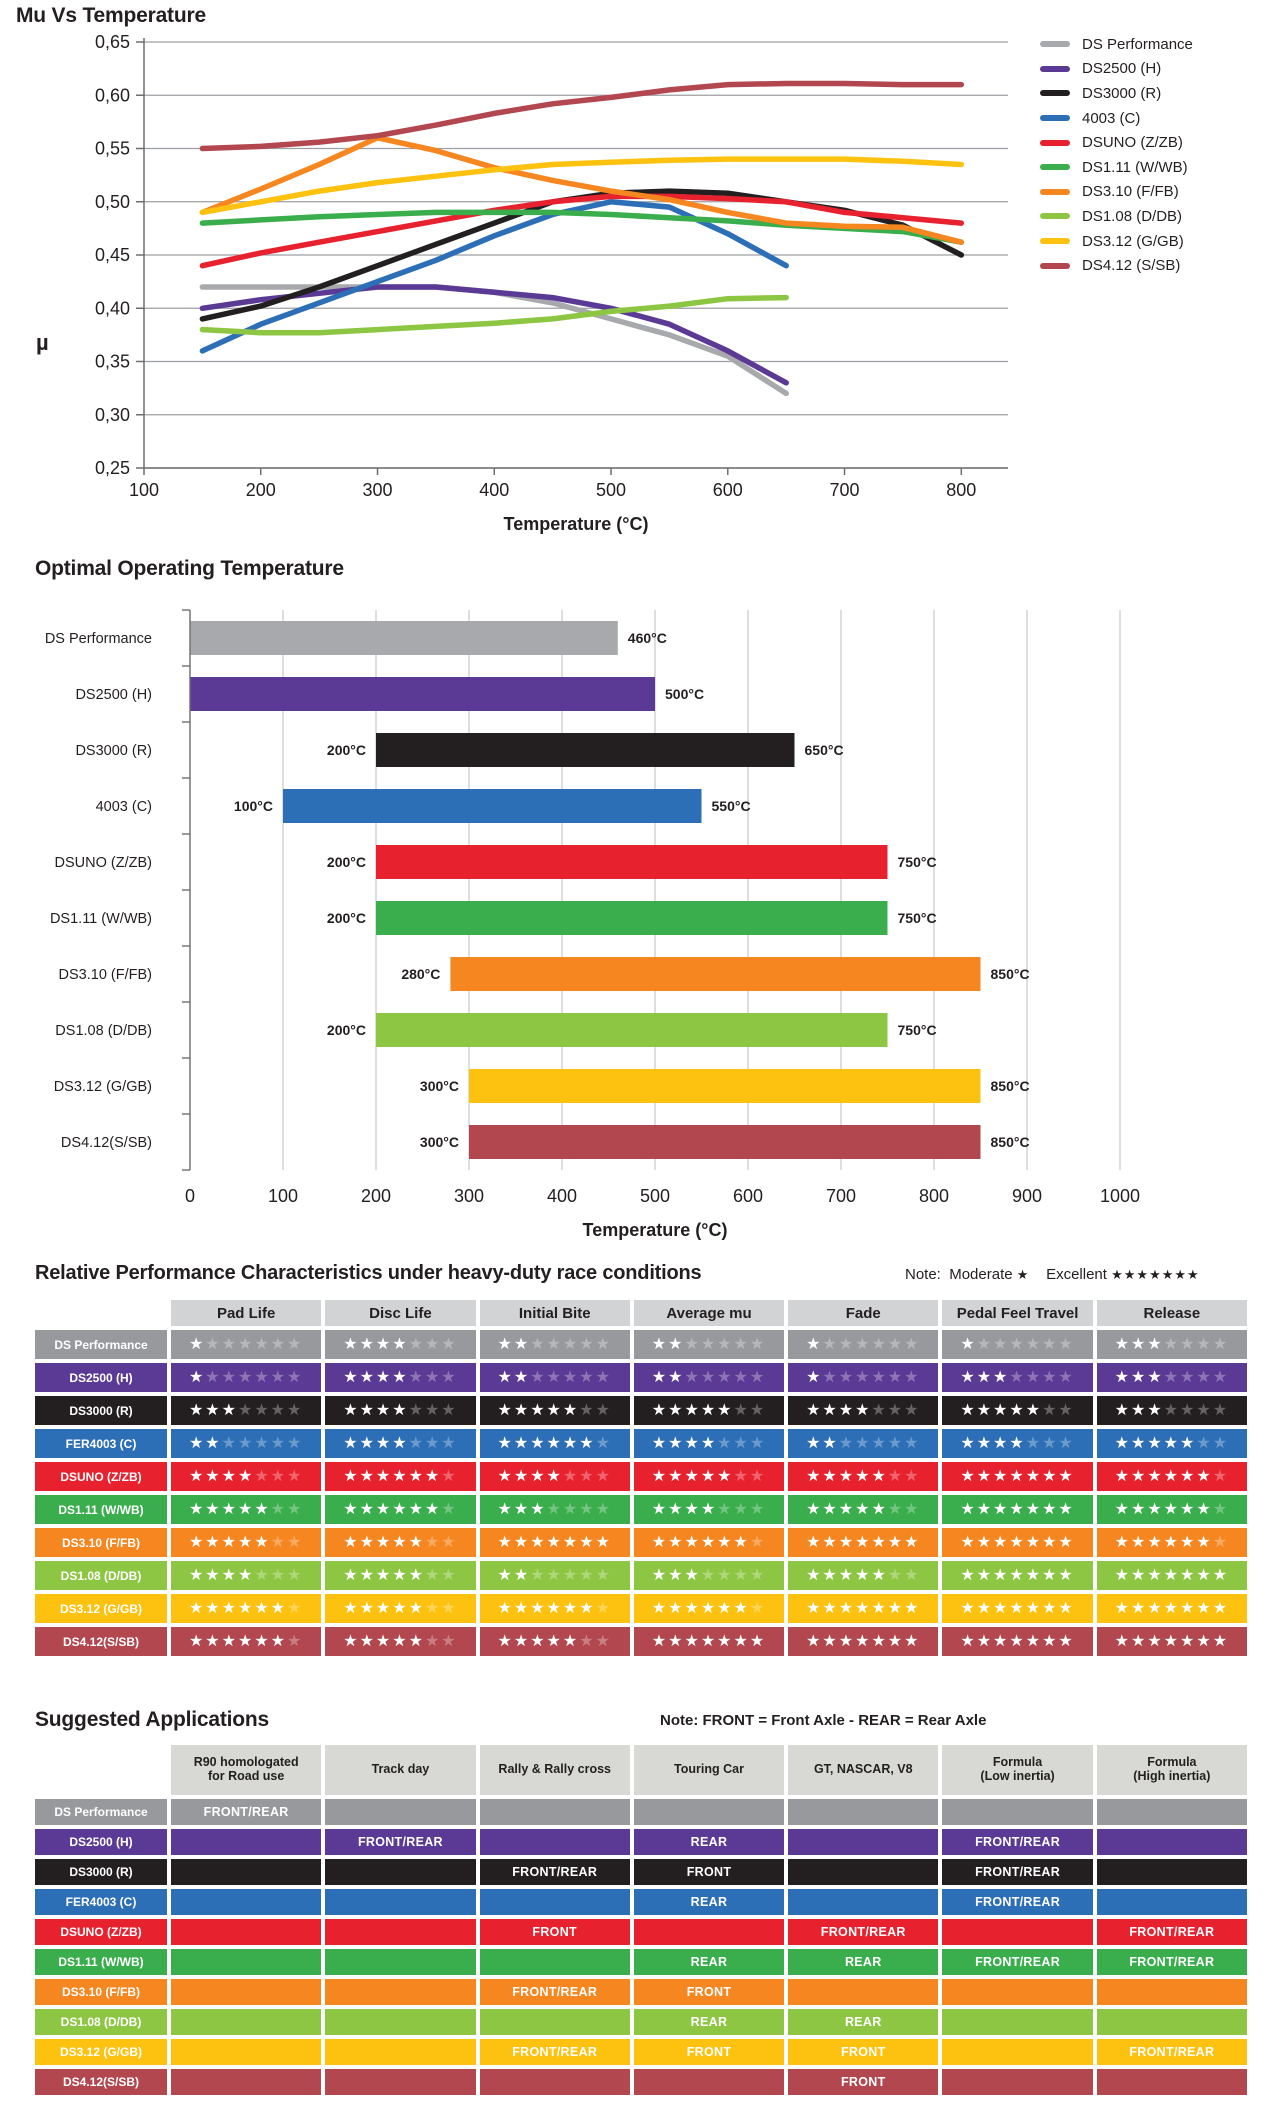 The image size is (1280, 2111). I want to click on excellent-stars: ★★★★★★★, so click(1155, 1274).